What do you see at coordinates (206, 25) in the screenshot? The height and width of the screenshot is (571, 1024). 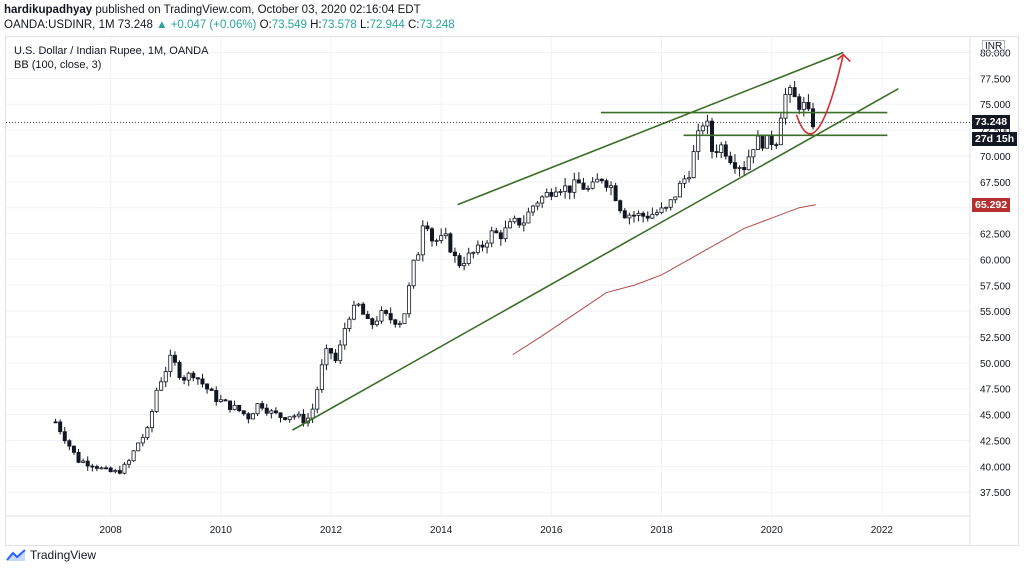 I see `change-value: ▲ +0.047 (+0.06%)` at bounding box center [206, 25].